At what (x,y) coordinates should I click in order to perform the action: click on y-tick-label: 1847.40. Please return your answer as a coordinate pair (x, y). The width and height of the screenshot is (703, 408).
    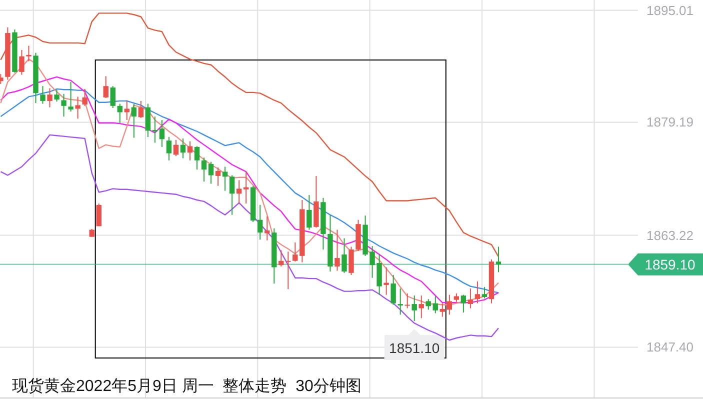
    Looking at the image, I should click on (670, 347).